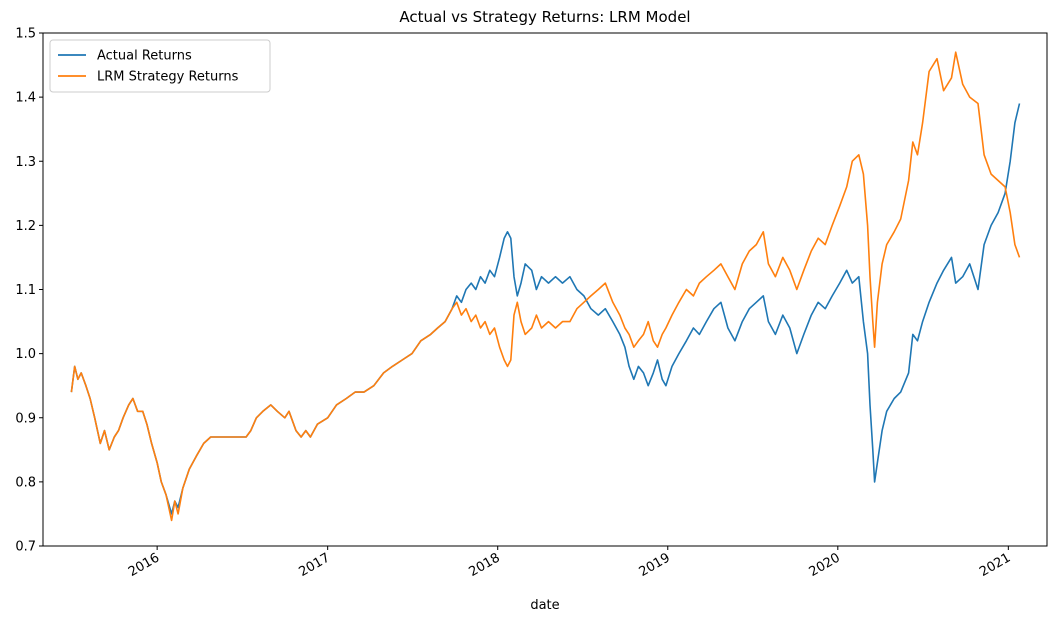  What do you see at coordinates (25, 418) in the screenshot?
I see `y-tick-label: 0.9` at bounding box center [25, 418].